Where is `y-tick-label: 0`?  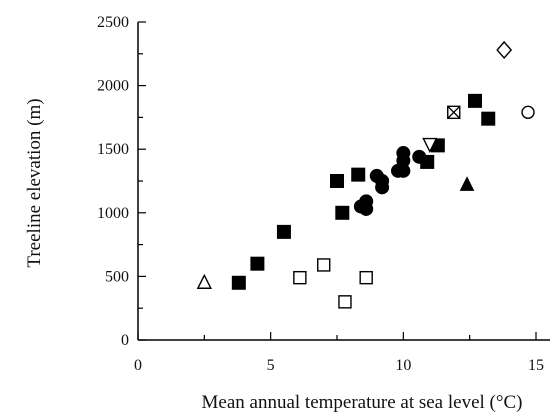
y-tick-label: 0 is located at coordinates (125, 340).